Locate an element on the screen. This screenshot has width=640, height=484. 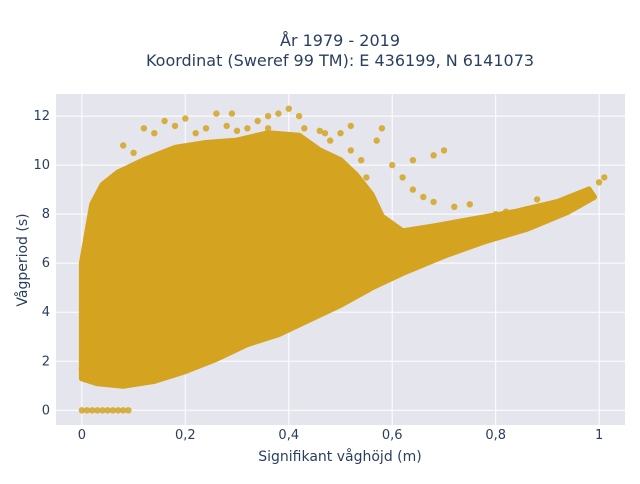
x-tick-label: 0,4 is located at coordinates (288, 435).